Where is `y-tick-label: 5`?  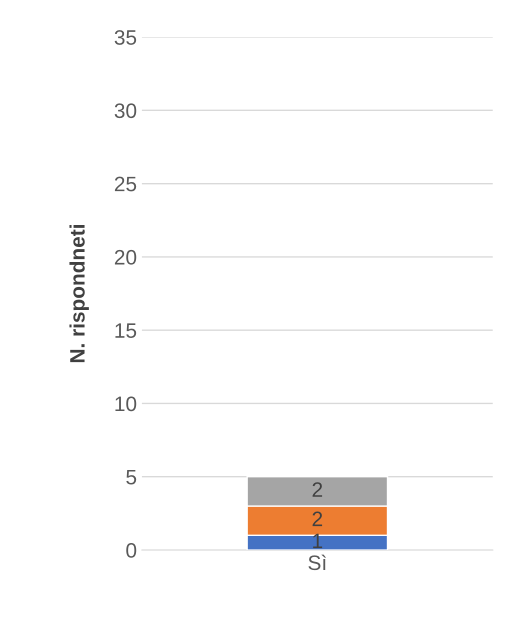
y-tick-label: 5 is located at coordinates (131, 477).